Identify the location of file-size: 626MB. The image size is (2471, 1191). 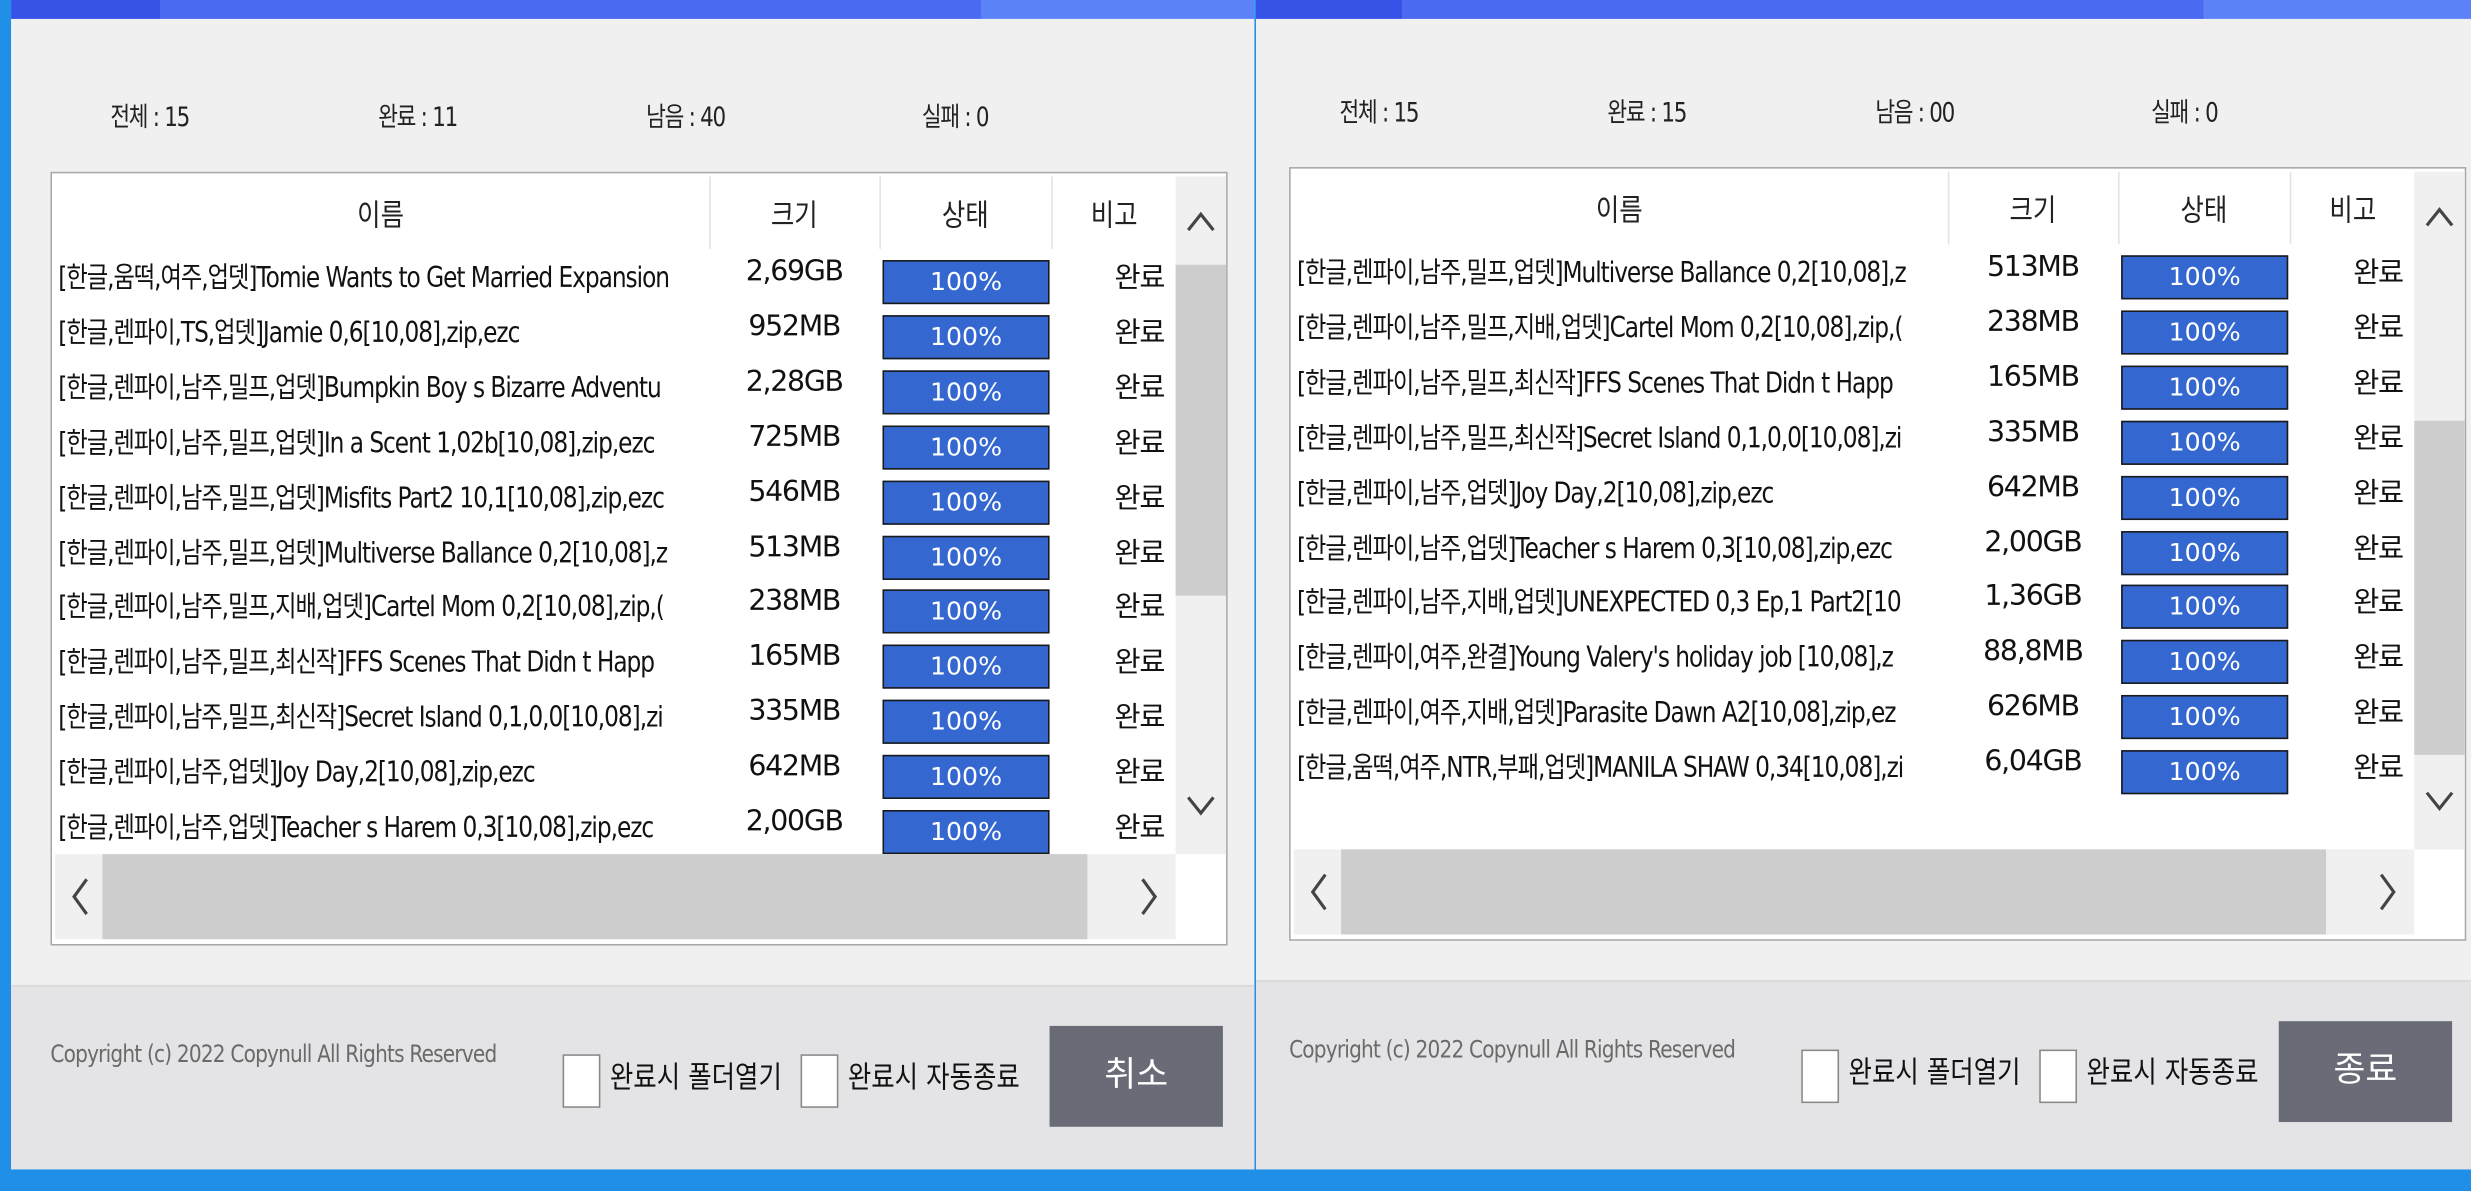
(2033, 707).